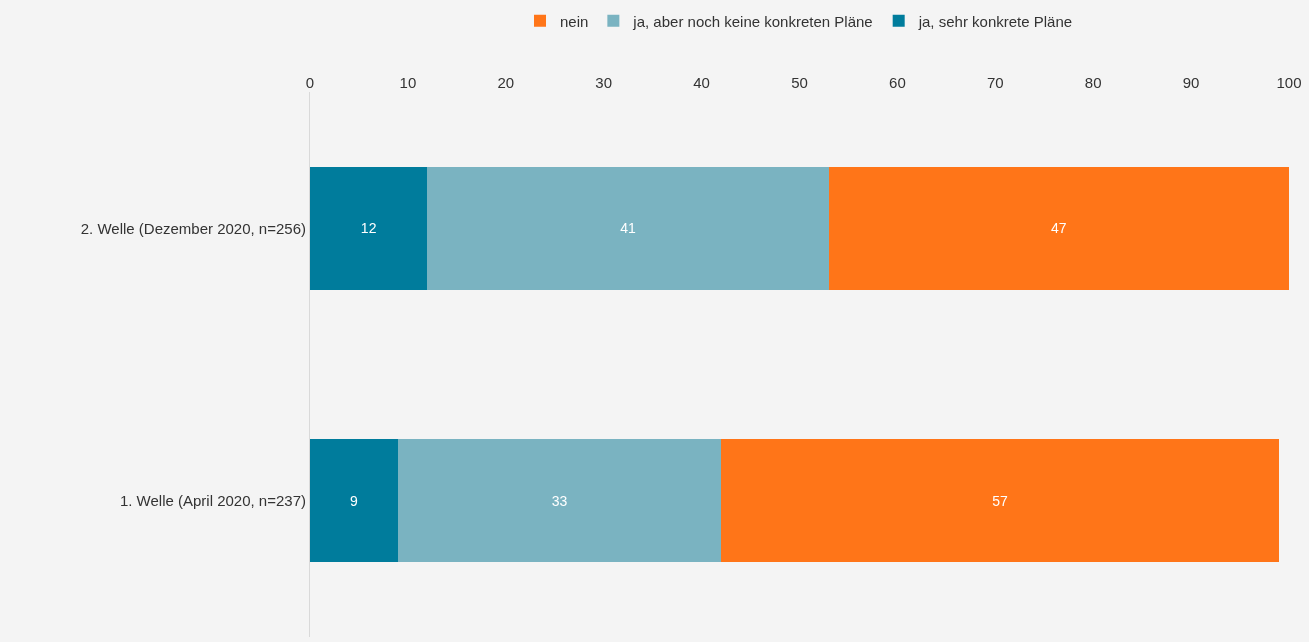  What do you see at coordinates (995, 21) in the screenshot?
I see `legend-label: ja, sehr konkrete Pläne` at bounding box center [995, 21].